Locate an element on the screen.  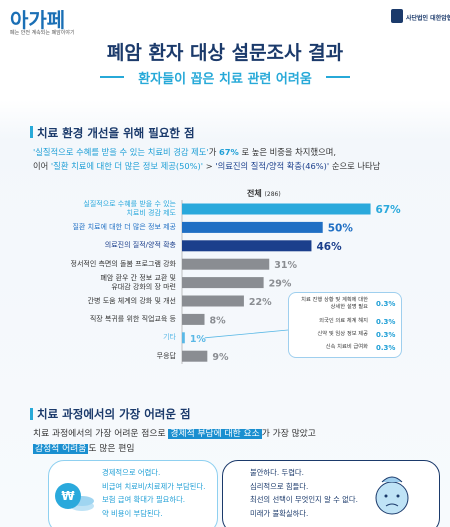
category-label: 의료진의 질적/양적 확충 is located at coordinates (140, 245).